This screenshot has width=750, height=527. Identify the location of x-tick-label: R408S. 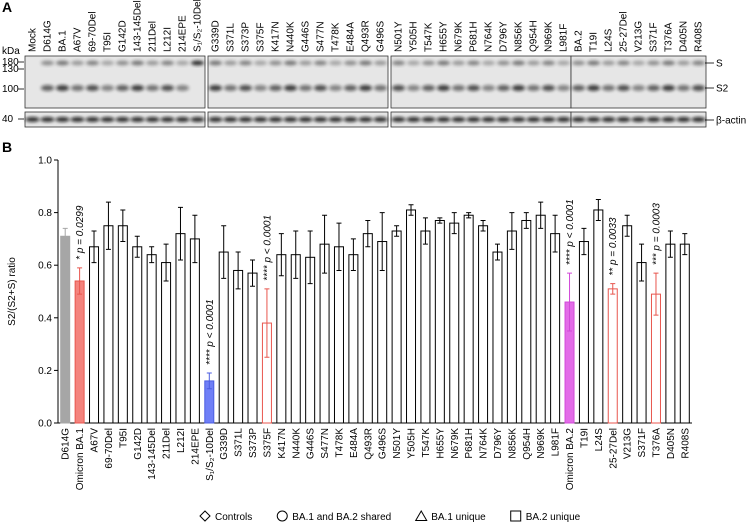
(685, 443).